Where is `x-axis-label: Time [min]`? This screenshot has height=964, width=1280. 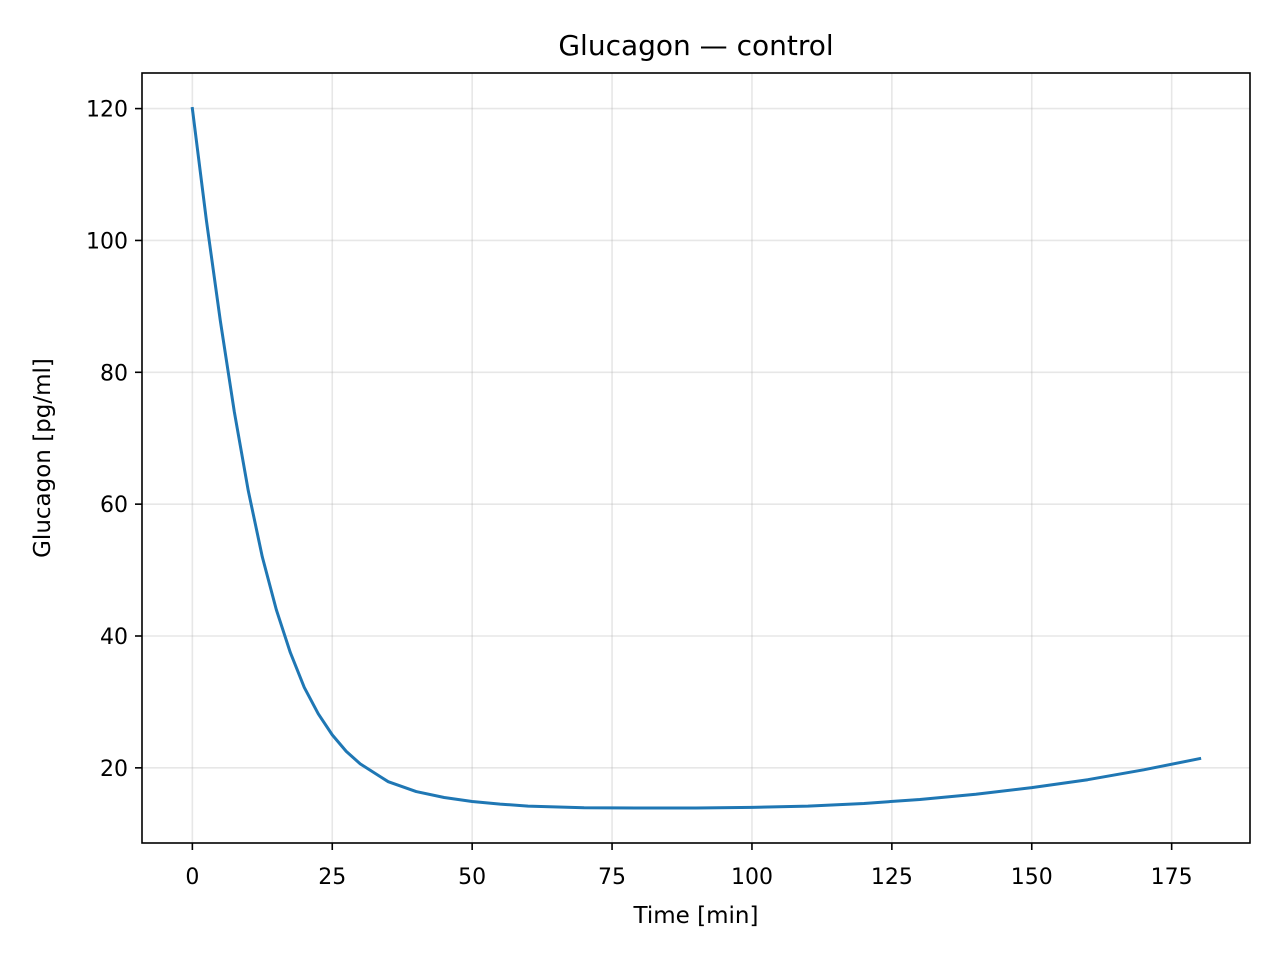 x-axis-label: Time [min] is located at coordinates (696, 916).